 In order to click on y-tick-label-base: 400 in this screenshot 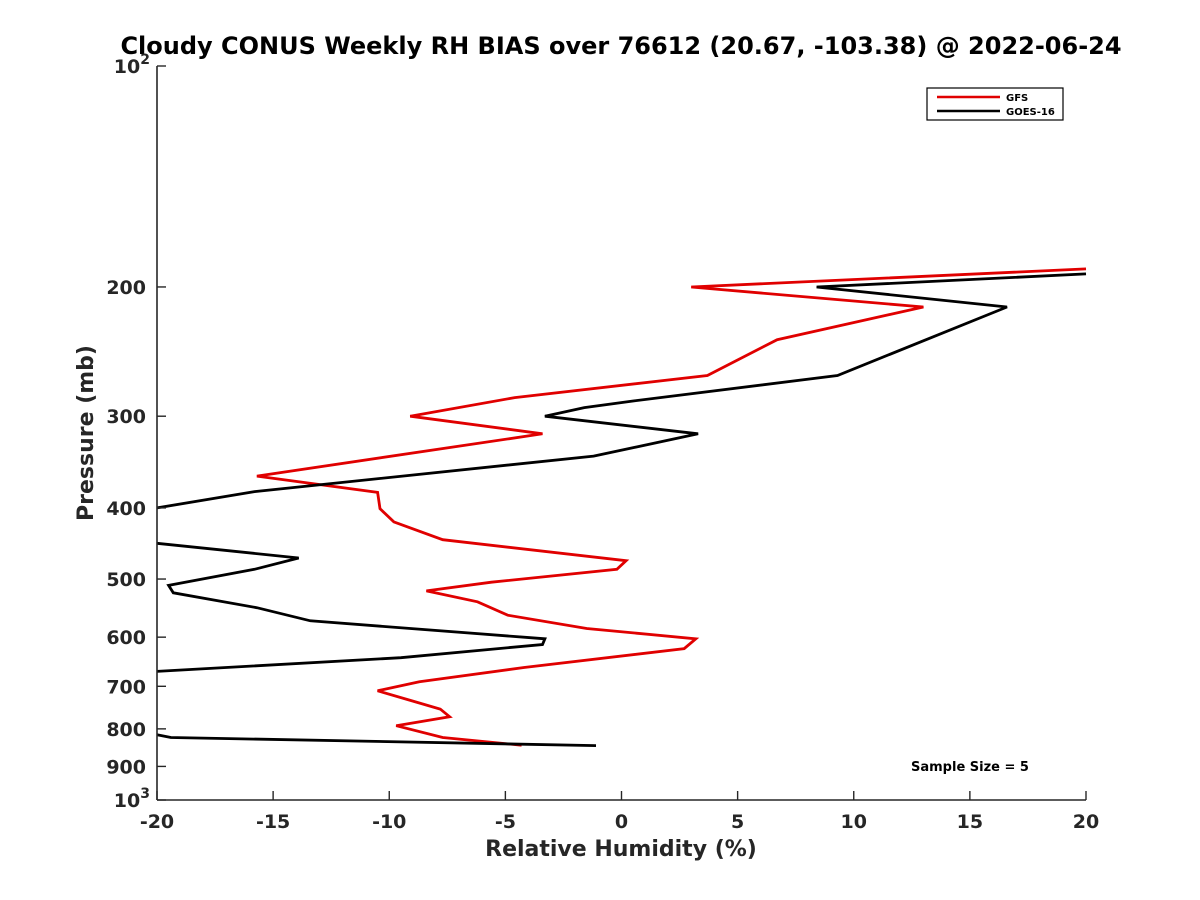, I will do `click(126, 509)`.